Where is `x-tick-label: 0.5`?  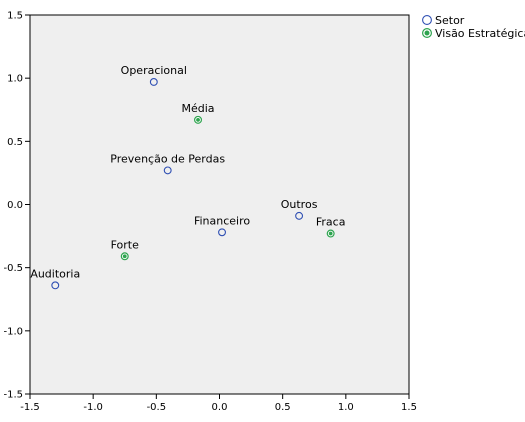
x-tick-label: 0.5 is located at coordinates (283, 407).